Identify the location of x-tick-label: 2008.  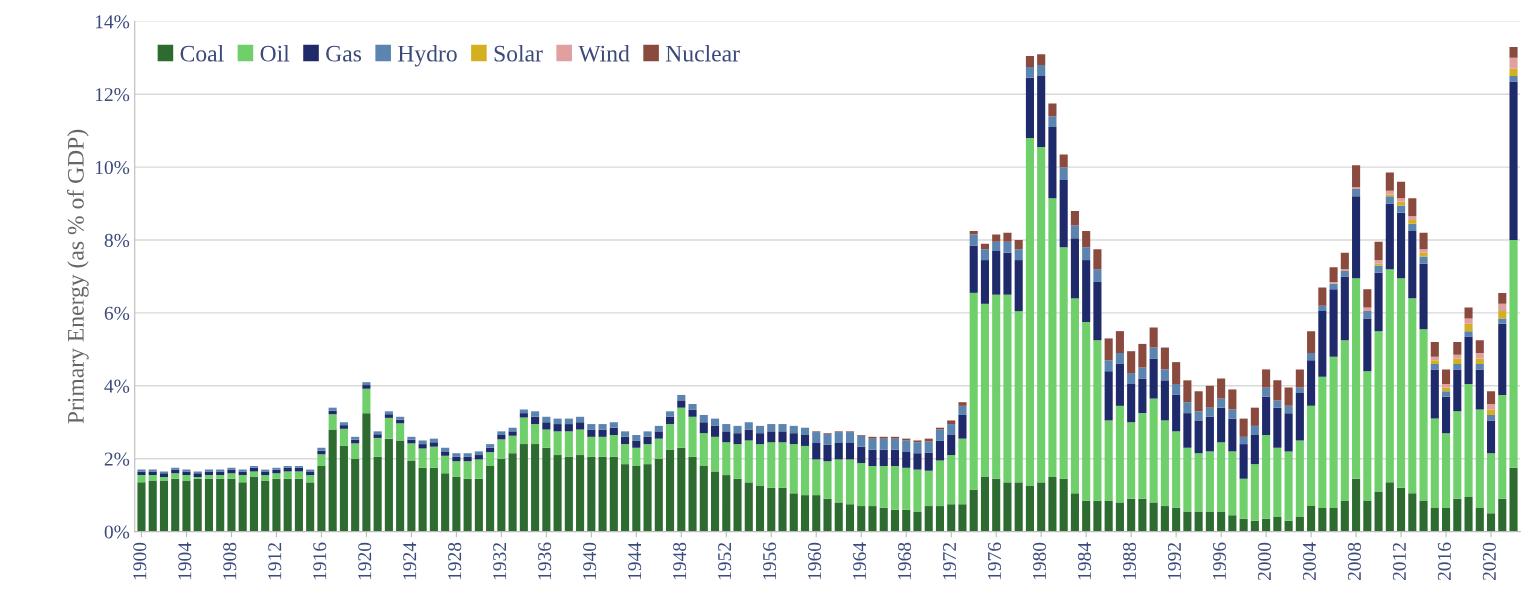
(1354, 561).